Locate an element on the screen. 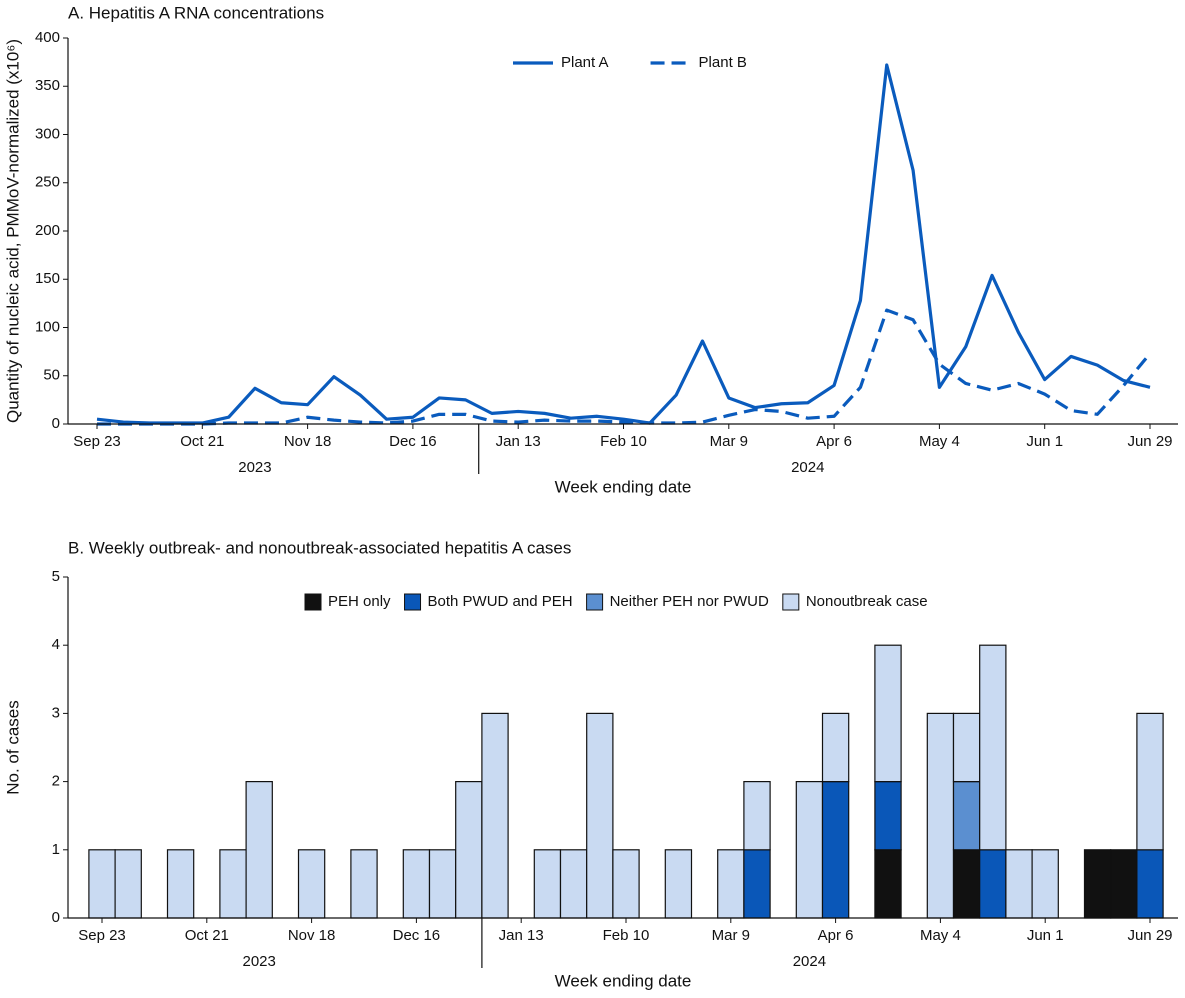 Image resolution: width=1185 pixels, height=998 pixels. y-axis-label: No. of cases is located at coordinates (12, 747).